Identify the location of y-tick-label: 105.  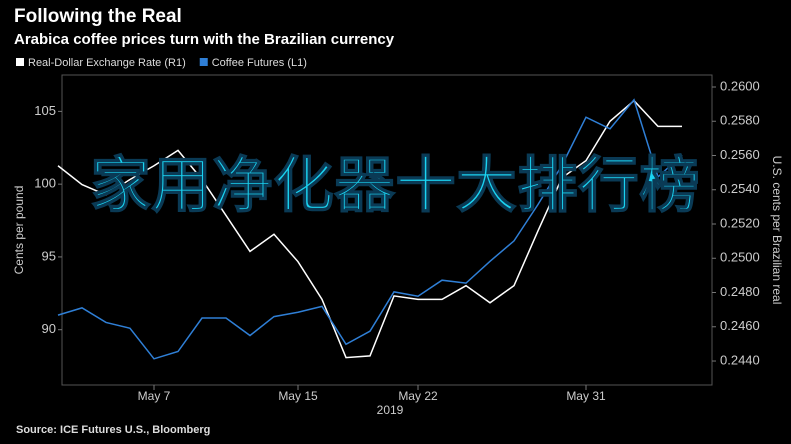
(45, 110).